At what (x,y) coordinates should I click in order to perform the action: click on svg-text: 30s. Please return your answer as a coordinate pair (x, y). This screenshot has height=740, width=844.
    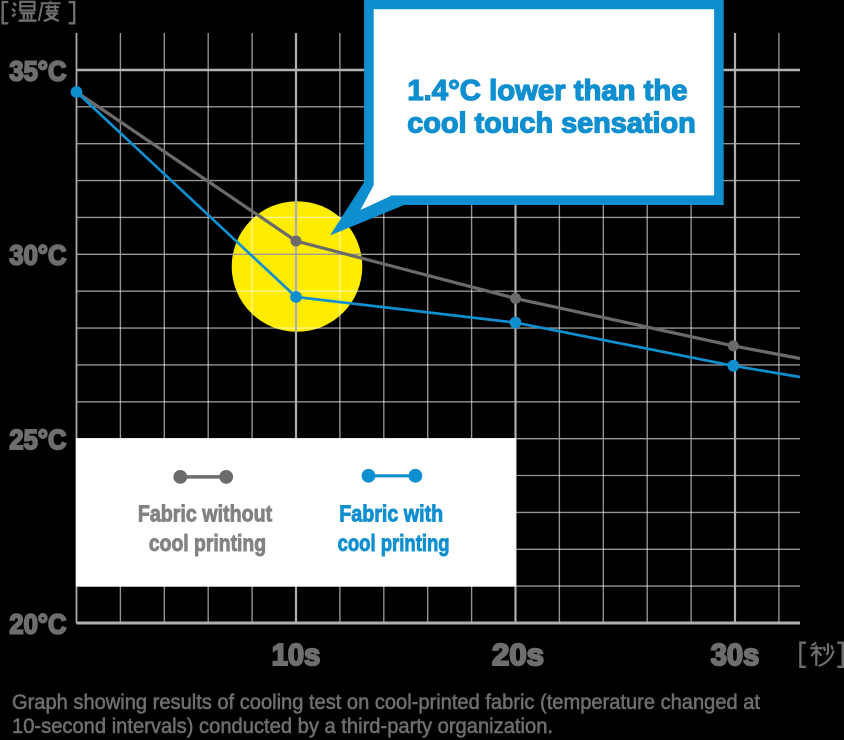
    Looking at the image, I should click on (735, 654).